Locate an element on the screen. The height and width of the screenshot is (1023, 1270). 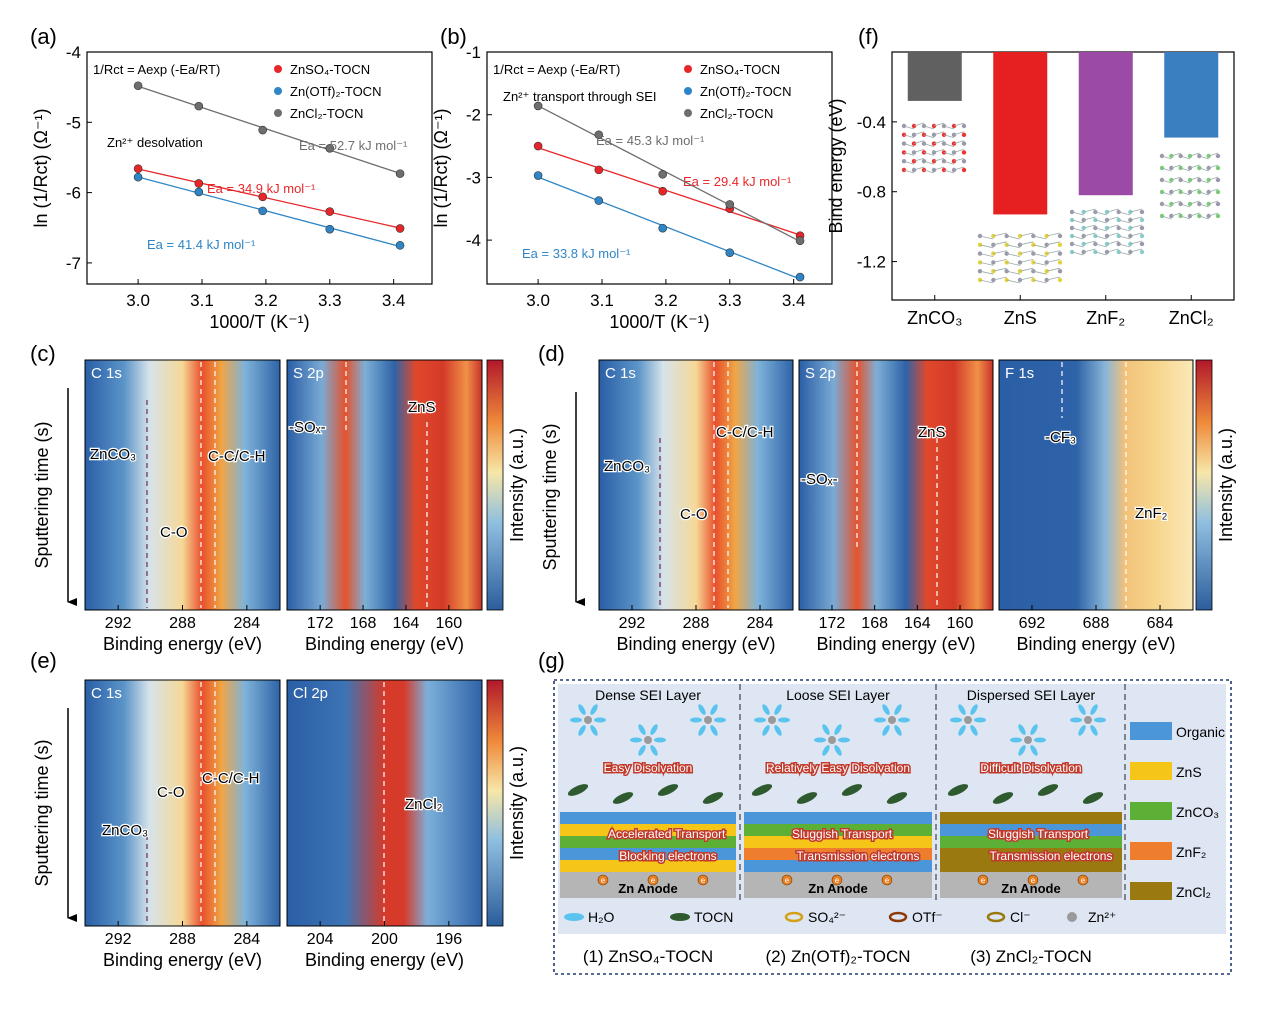
x-tick-label: 204 is located at coordinates (320, 939).